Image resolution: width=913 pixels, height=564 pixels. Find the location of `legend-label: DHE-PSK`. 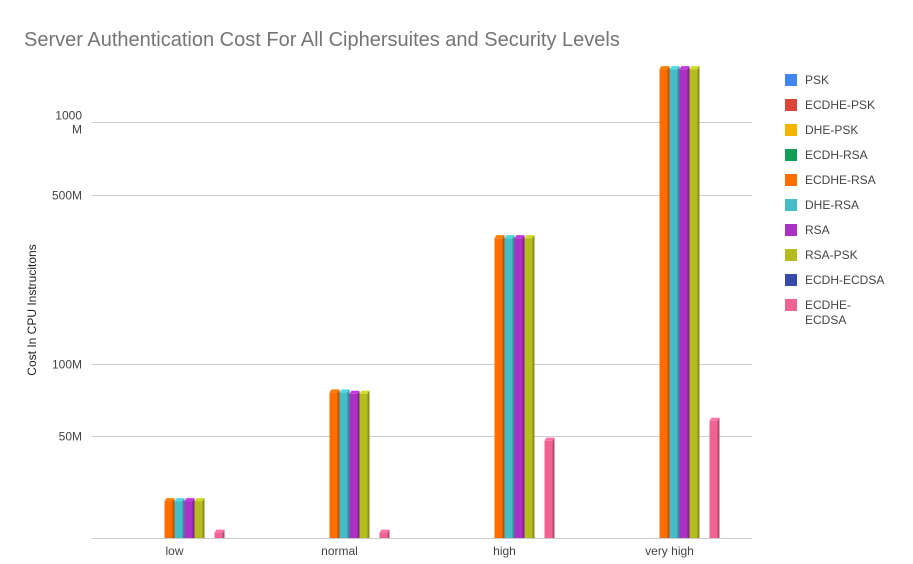

legend-label: DHE-PSK is located at coordinates (831, 130).